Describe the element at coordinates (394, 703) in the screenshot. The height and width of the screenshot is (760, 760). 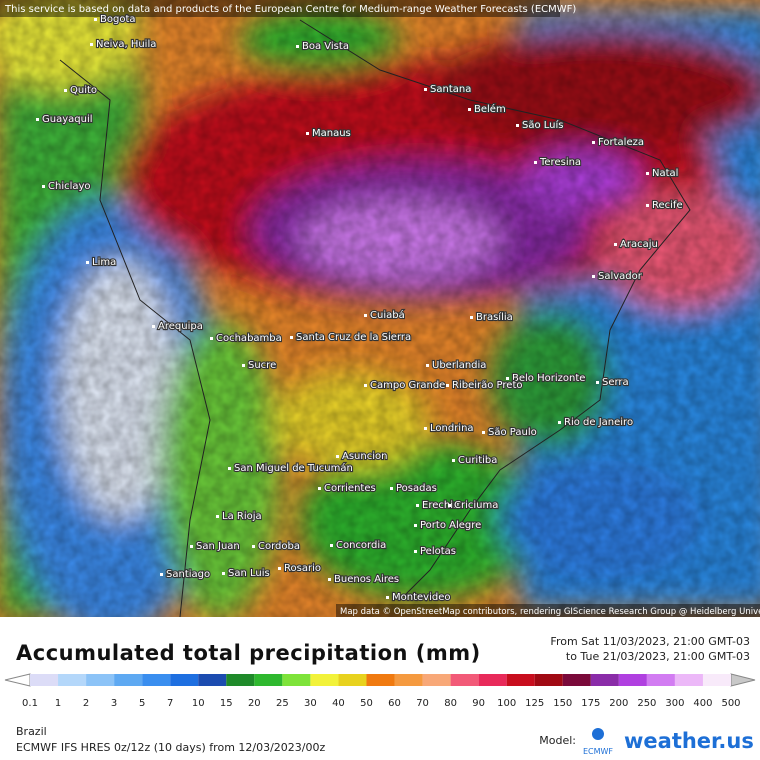
I see `scale-tick-label: 60` at that location.